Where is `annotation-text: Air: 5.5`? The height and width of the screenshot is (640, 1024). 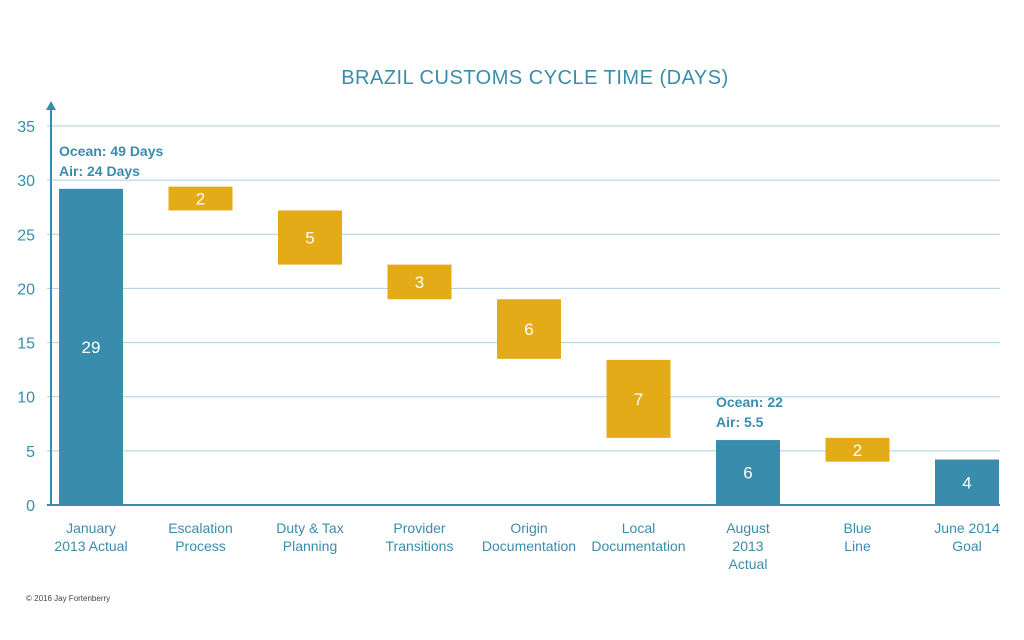 annotation-text: Air: 5.5 is located at coordinates (740, 422).